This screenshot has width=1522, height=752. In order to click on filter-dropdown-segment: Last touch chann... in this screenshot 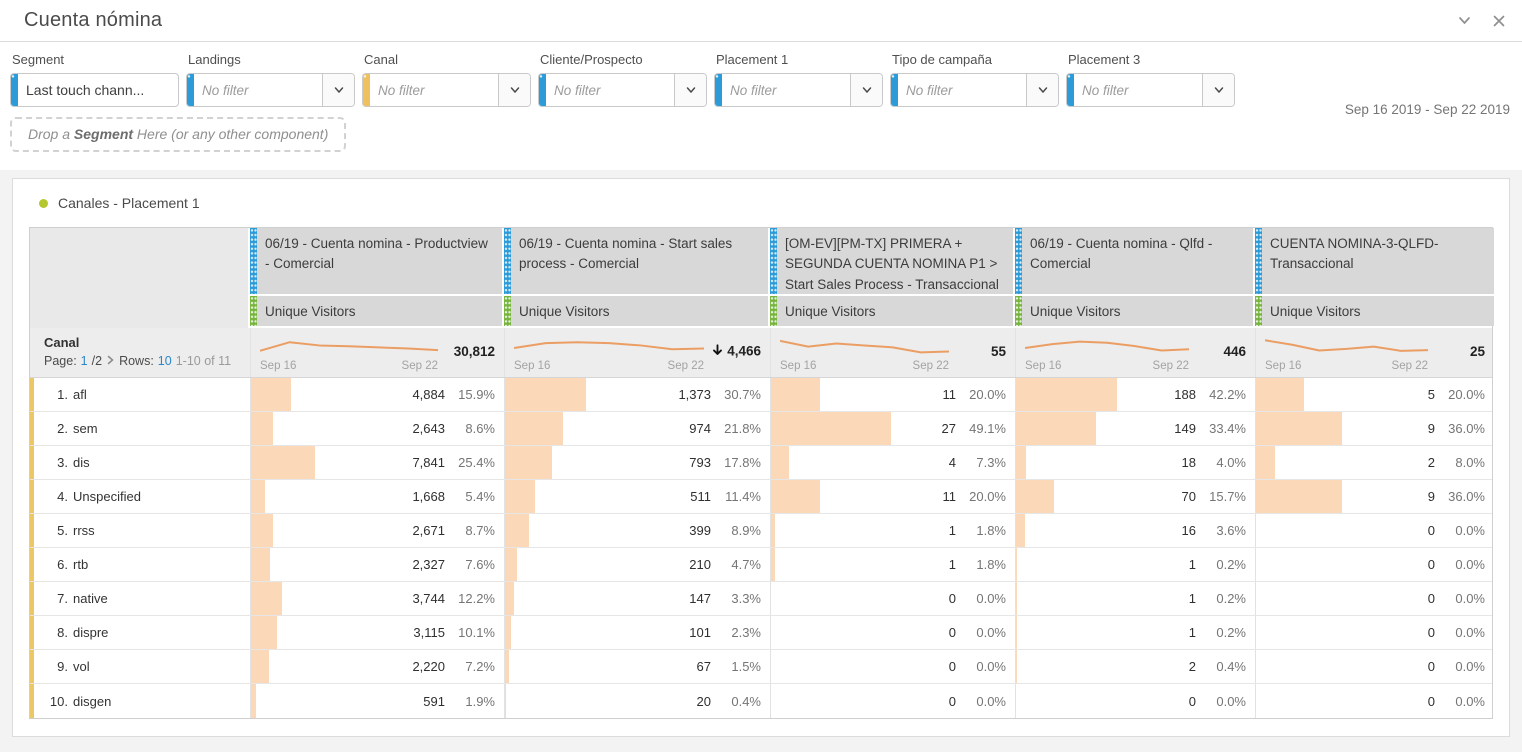, I will do `click(94, 90)`.